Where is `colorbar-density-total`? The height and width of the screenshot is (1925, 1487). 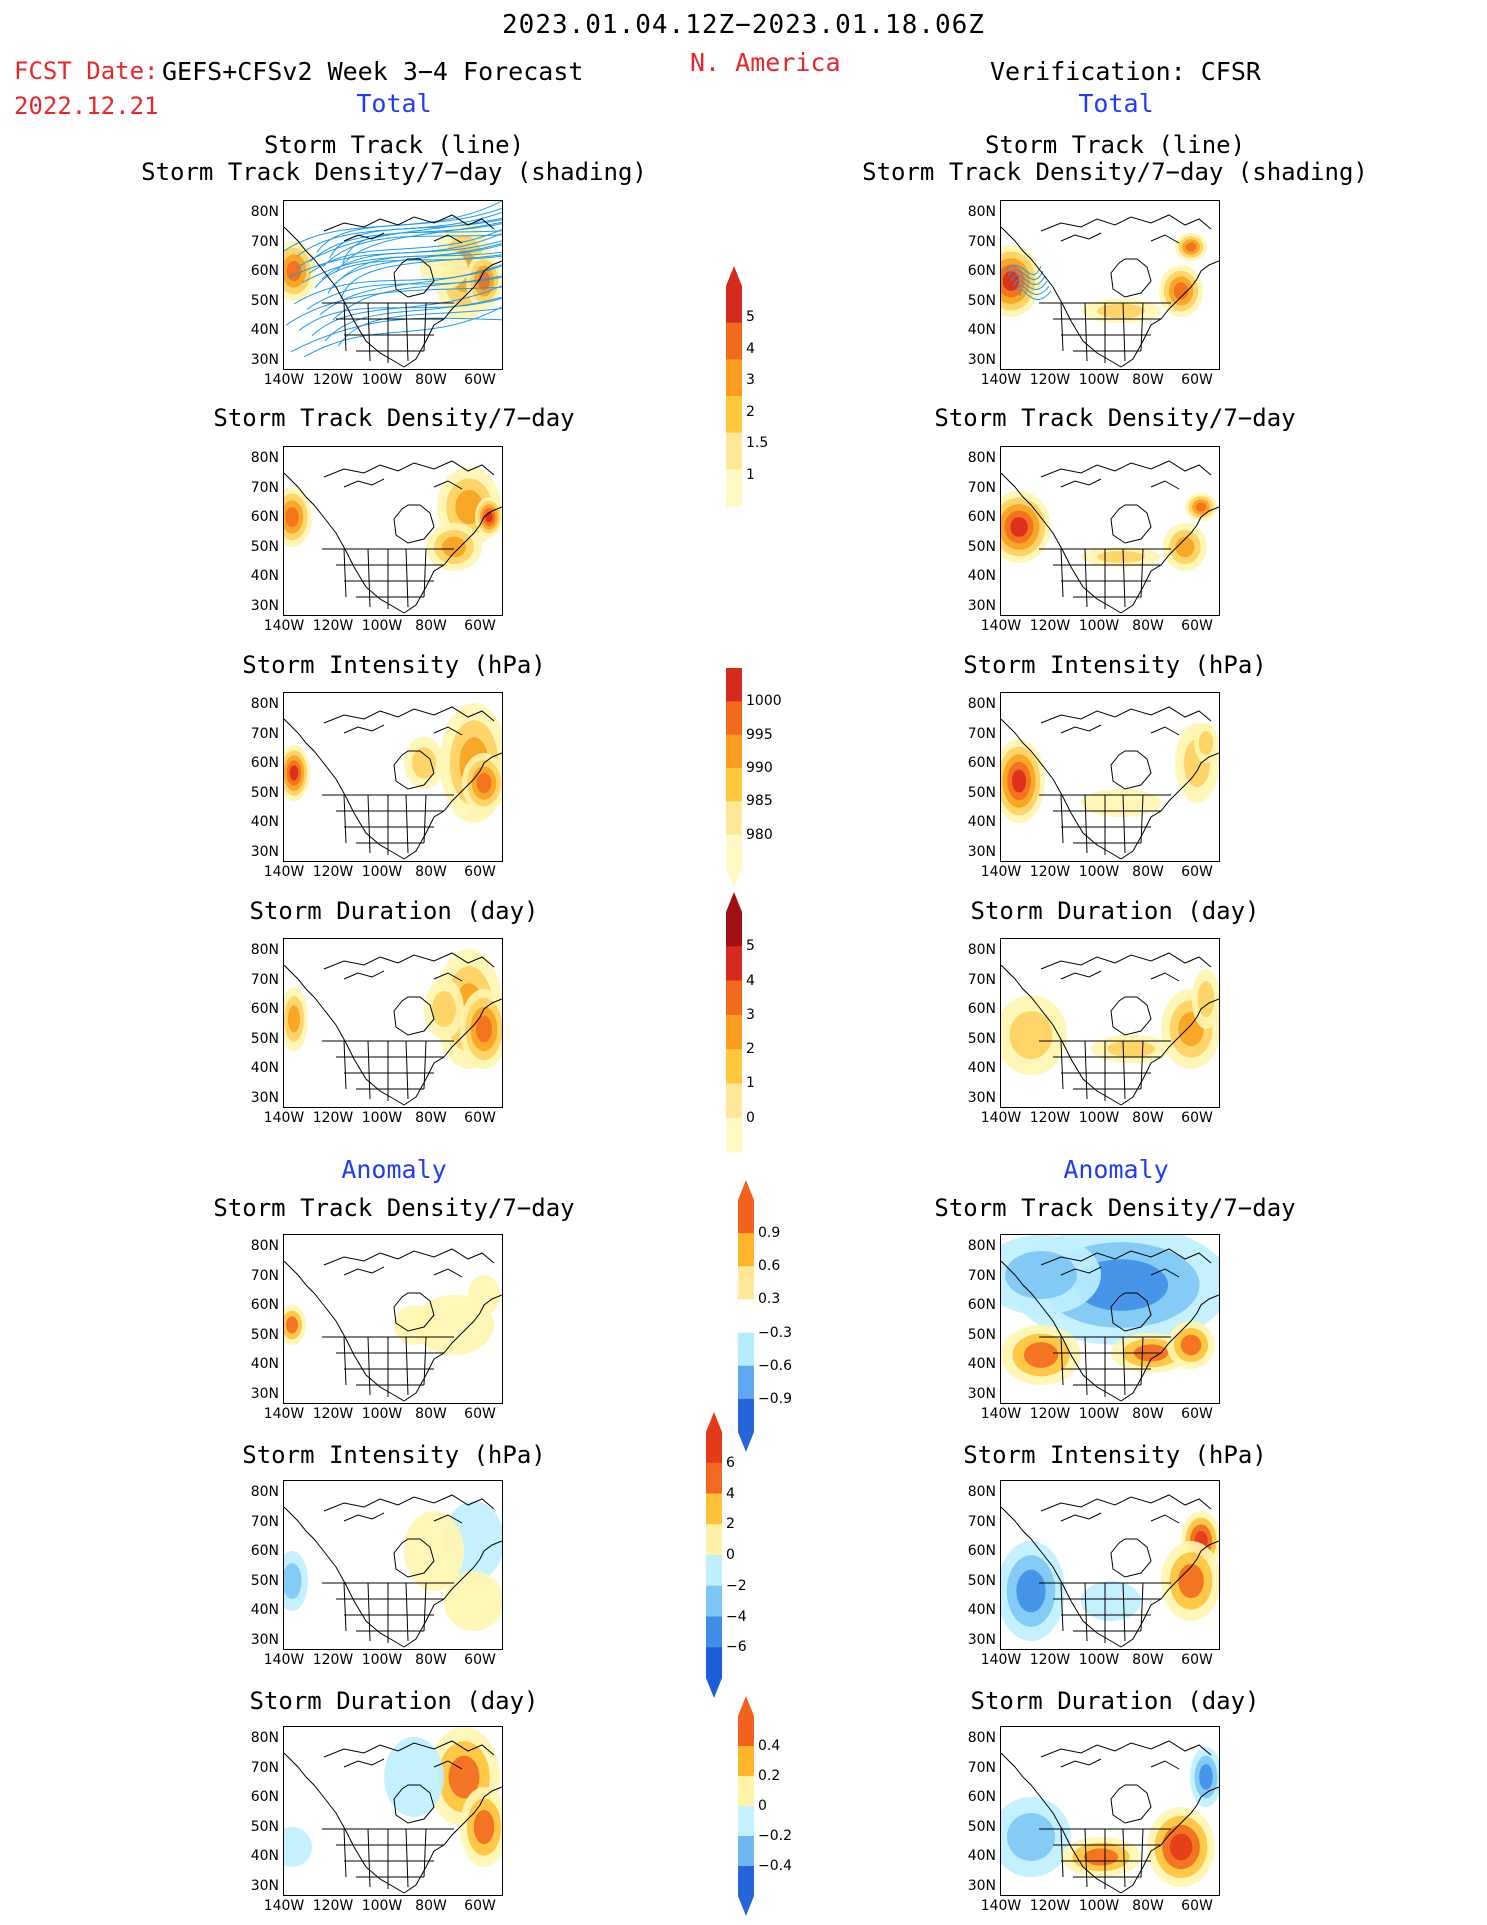 colorbar-density-total is located at coordinates (734, 386).